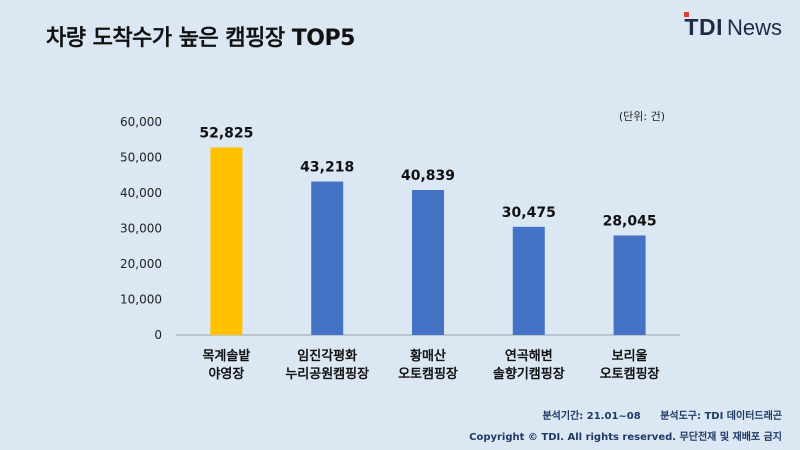  What do you see at coordinates (141, 158) in the screenshot?
I see `y-tick-label: 50,000` at bounding box center [141, 158].